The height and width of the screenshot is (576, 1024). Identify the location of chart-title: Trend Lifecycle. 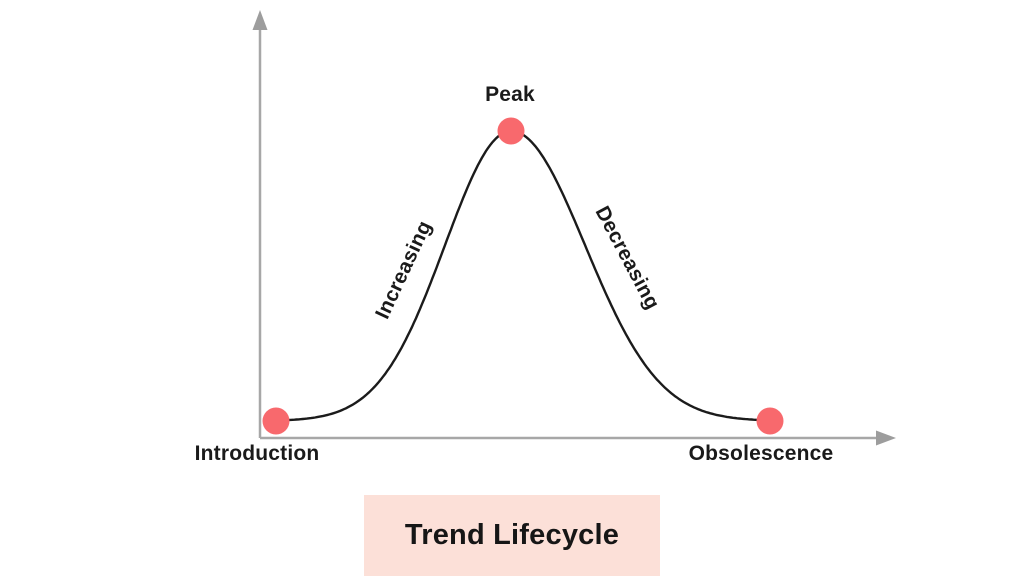
(512, 535).